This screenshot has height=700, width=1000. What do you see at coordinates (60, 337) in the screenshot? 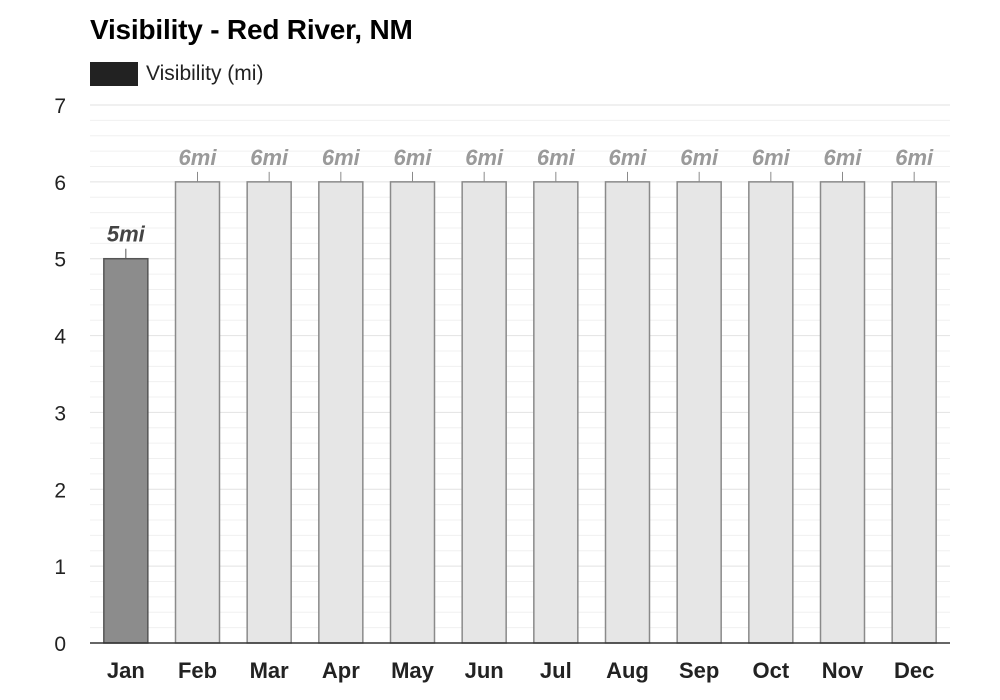
I see `y-tick-label: 4` at bounding box center [60, 337].